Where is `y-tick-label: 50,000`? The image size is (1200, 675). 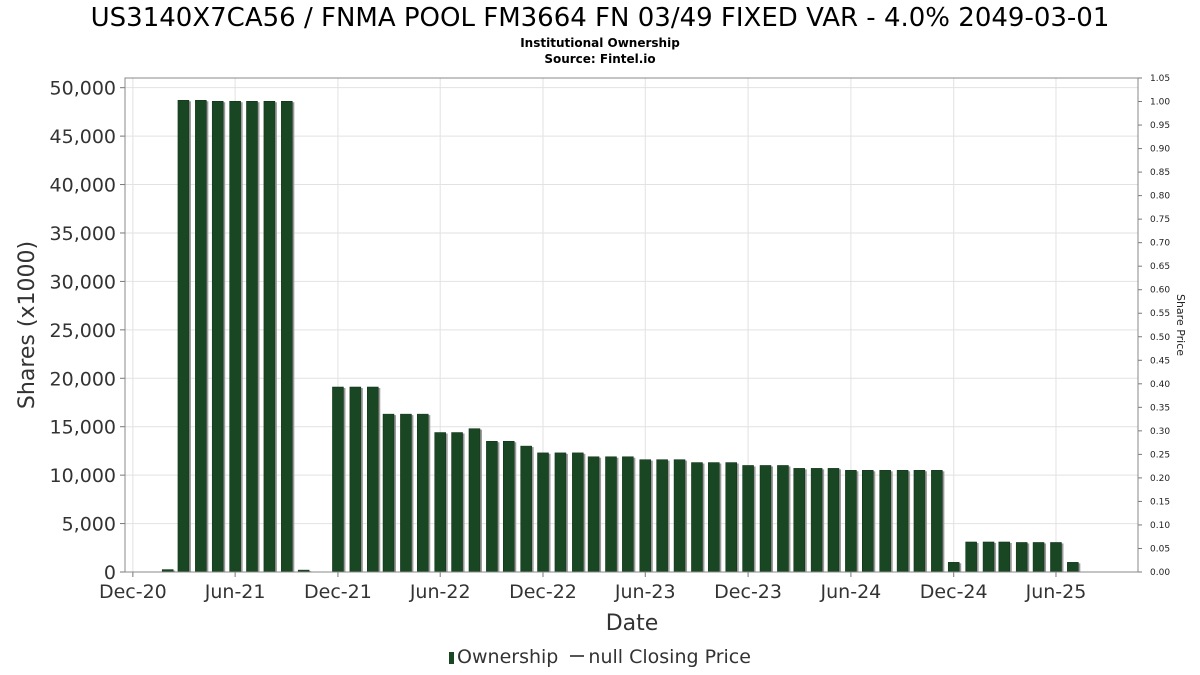
y-tick-label: 50,000 is located at coordinates (83, 89).